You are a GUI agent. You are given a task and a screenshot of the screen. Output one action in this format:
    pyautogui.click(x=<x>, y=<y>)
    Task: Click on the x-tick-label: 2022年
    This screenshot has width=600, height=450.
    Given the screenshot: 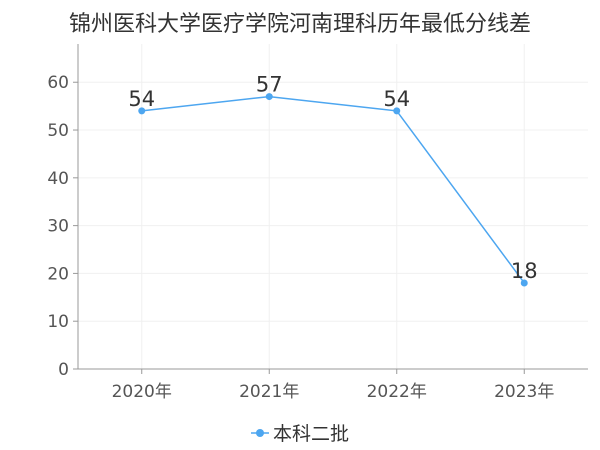 What is the action you would take?
    pyautogui.click(x=397, y=392)
    